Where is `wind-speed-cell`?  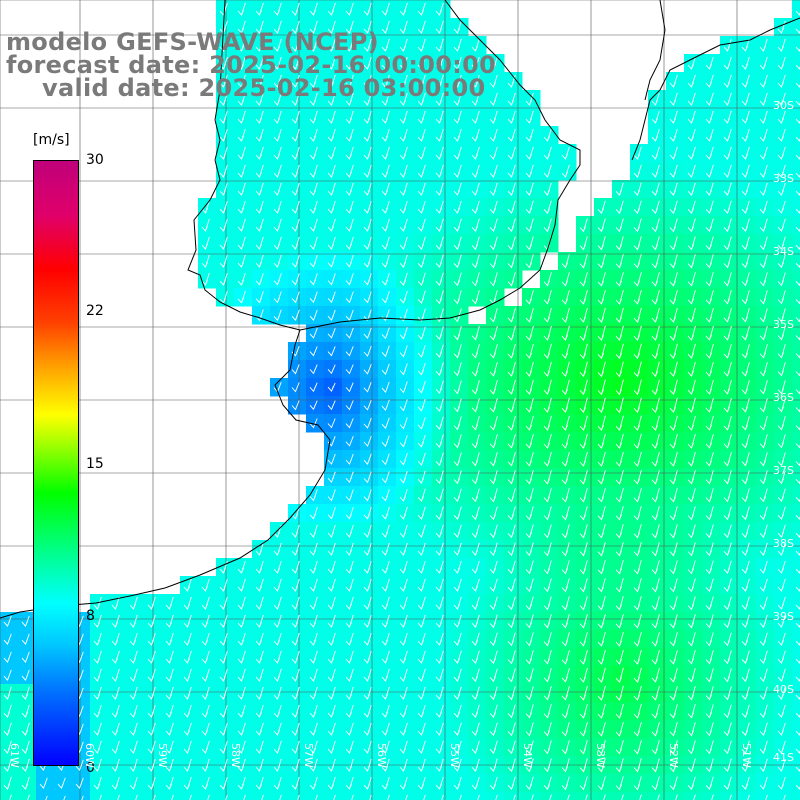 wind-speed-cell is located at coordinates (796, 675).